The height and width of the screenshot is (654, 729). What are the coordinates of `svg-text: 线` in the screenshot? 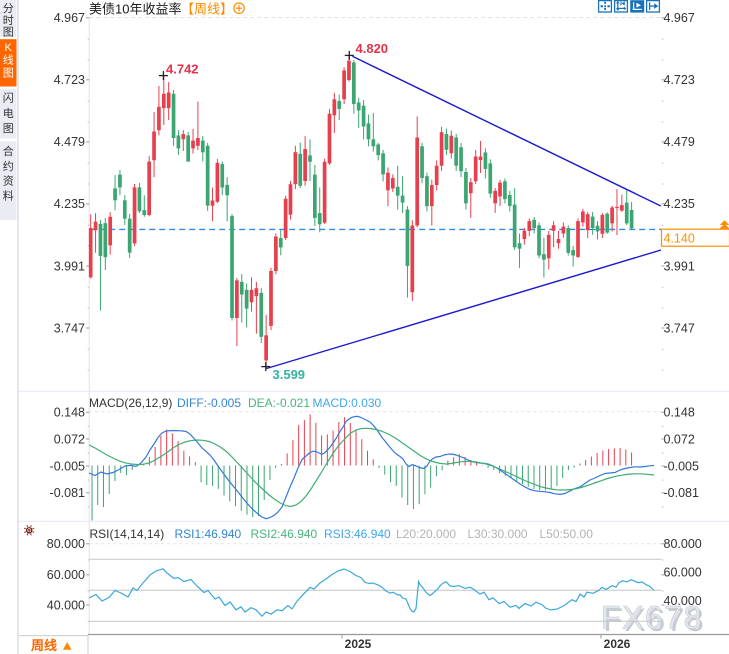 It's located at (8, 60).